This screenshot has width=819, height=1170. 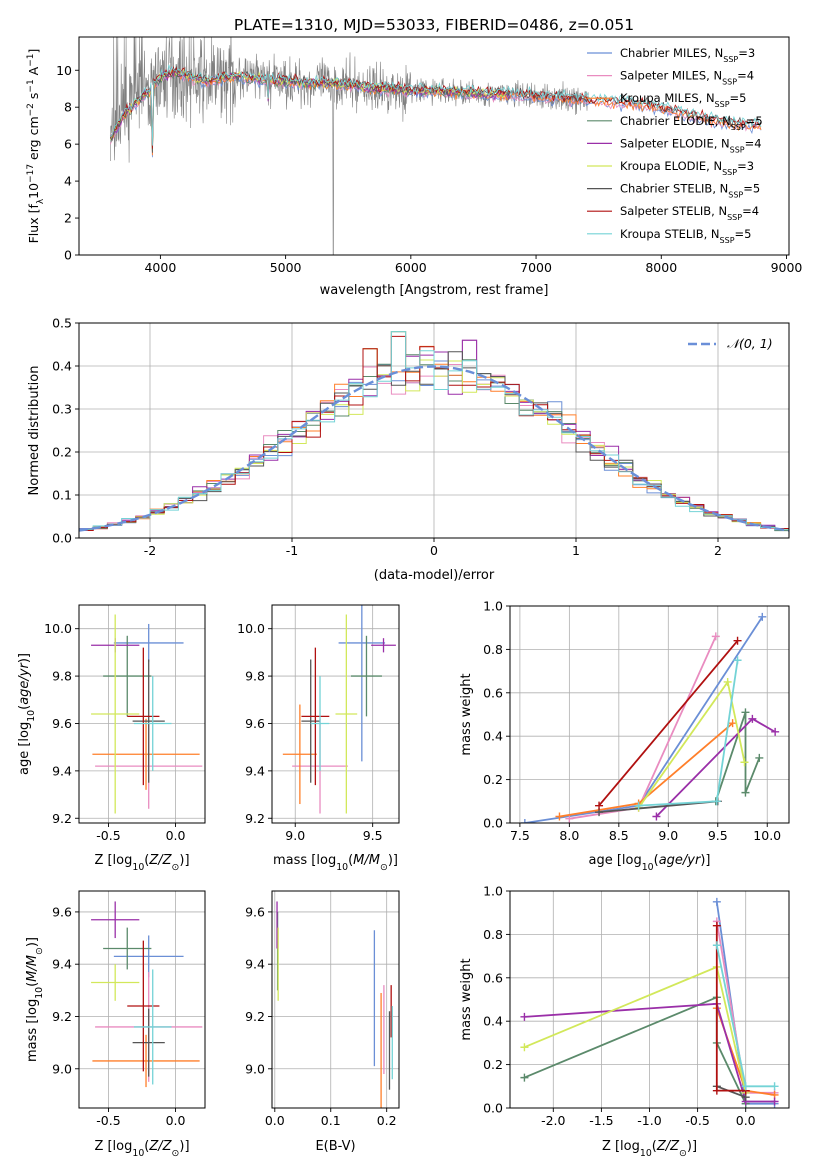 What do you see at coordinates (619, 835) in the screenshot?
I see `x-tick-label: 8.5` at bounding box center [619, 835].